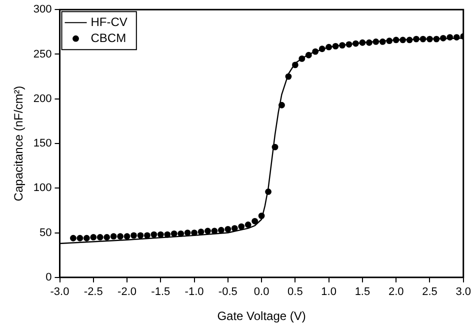 This screenshot has width=474, height=332. Describe the element at coordinates (127, 292) in the screenshot. I see `x-tick-label: -2.0` at that location.